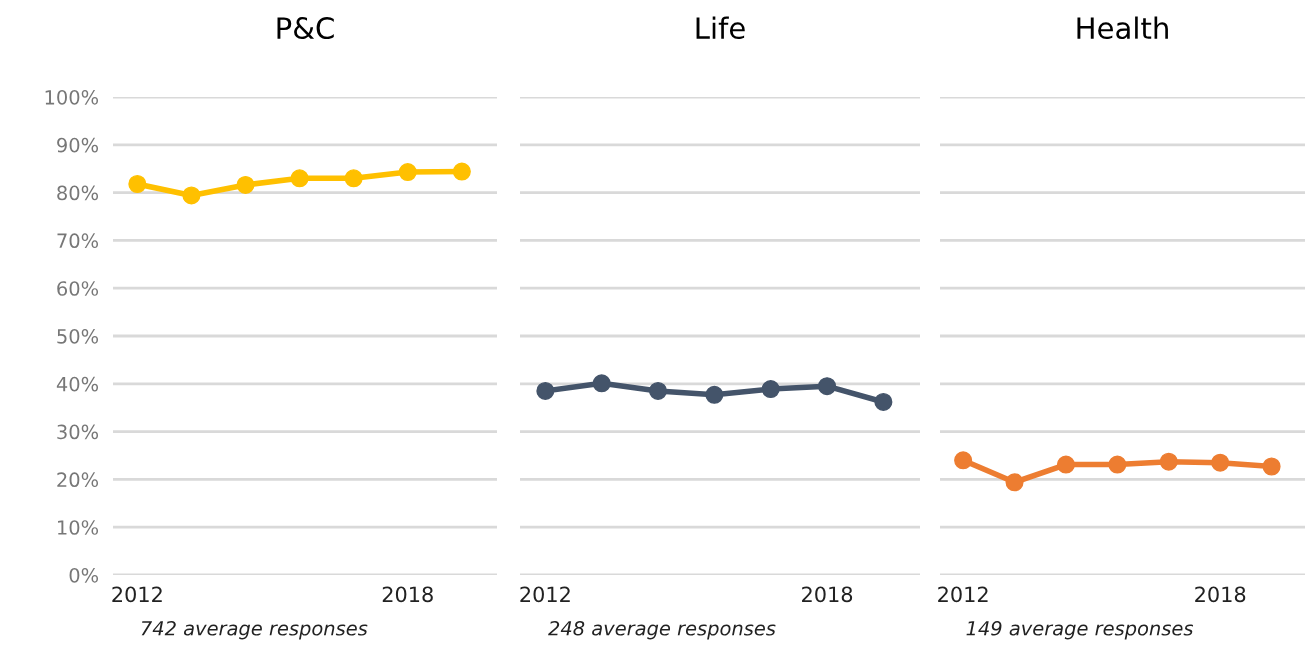  What do you see at coordinates (720, 28) in the screenshot?
I see `chart-title: Life` at bounding box center [720, 28].